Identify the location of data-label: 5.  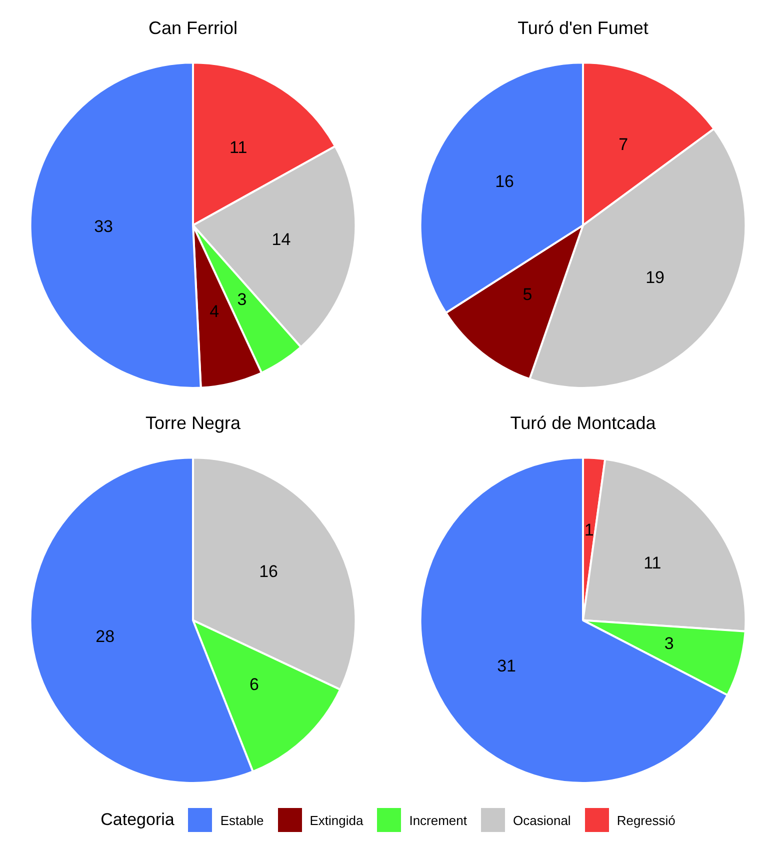
(527, 294).